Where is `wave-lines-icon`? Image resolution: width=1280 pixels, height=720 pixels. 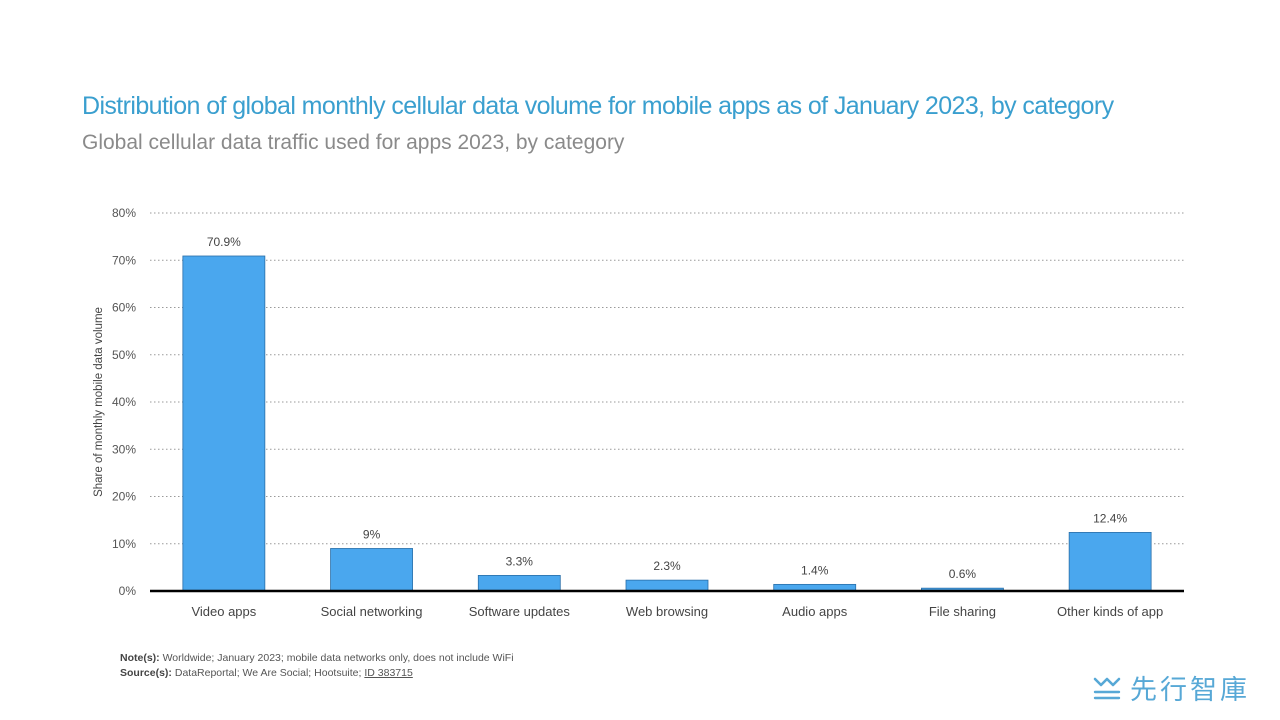 wave-lines-icon is located at coordinates (1107, 688).